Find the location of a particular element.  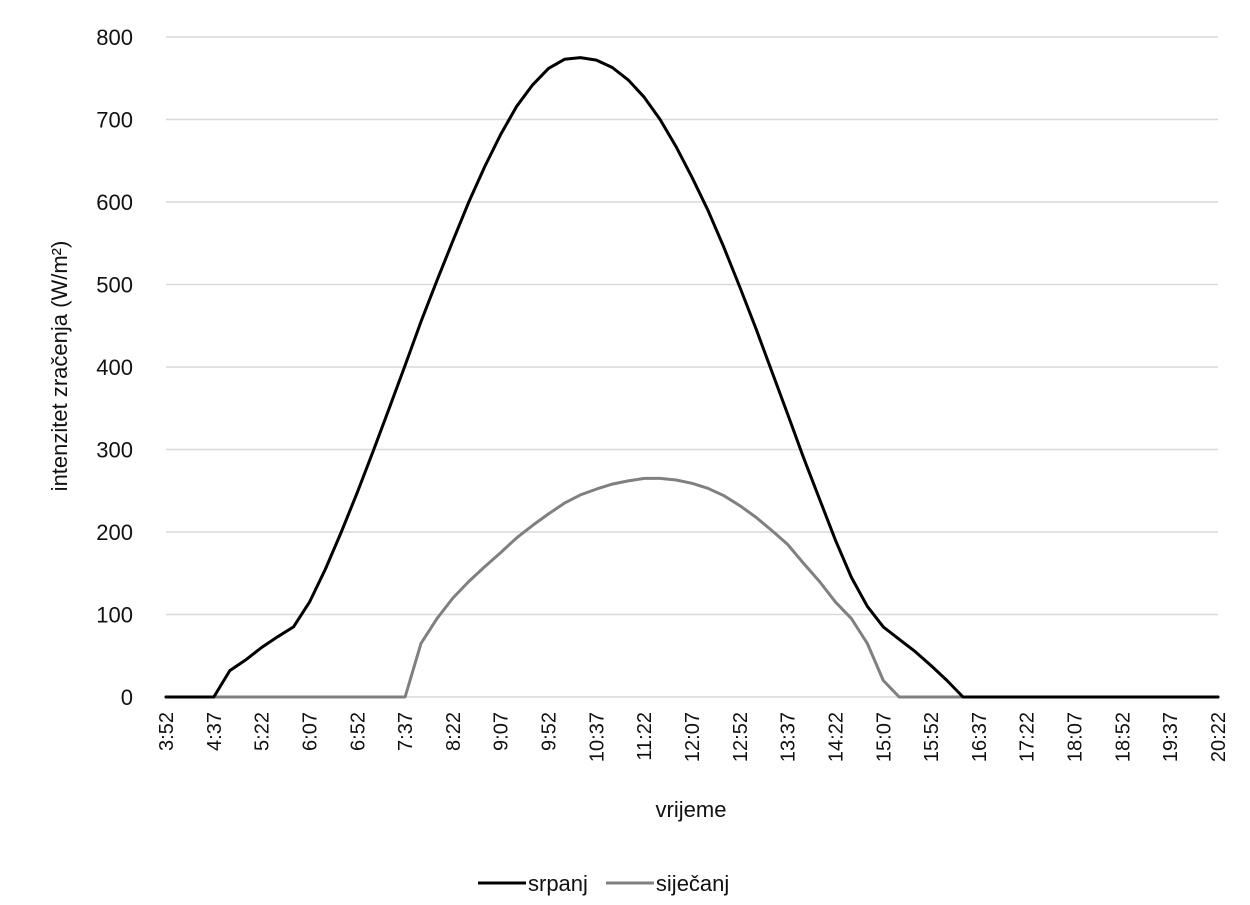

x-tick-label: 6:07 is located at coordinates (310, 731).